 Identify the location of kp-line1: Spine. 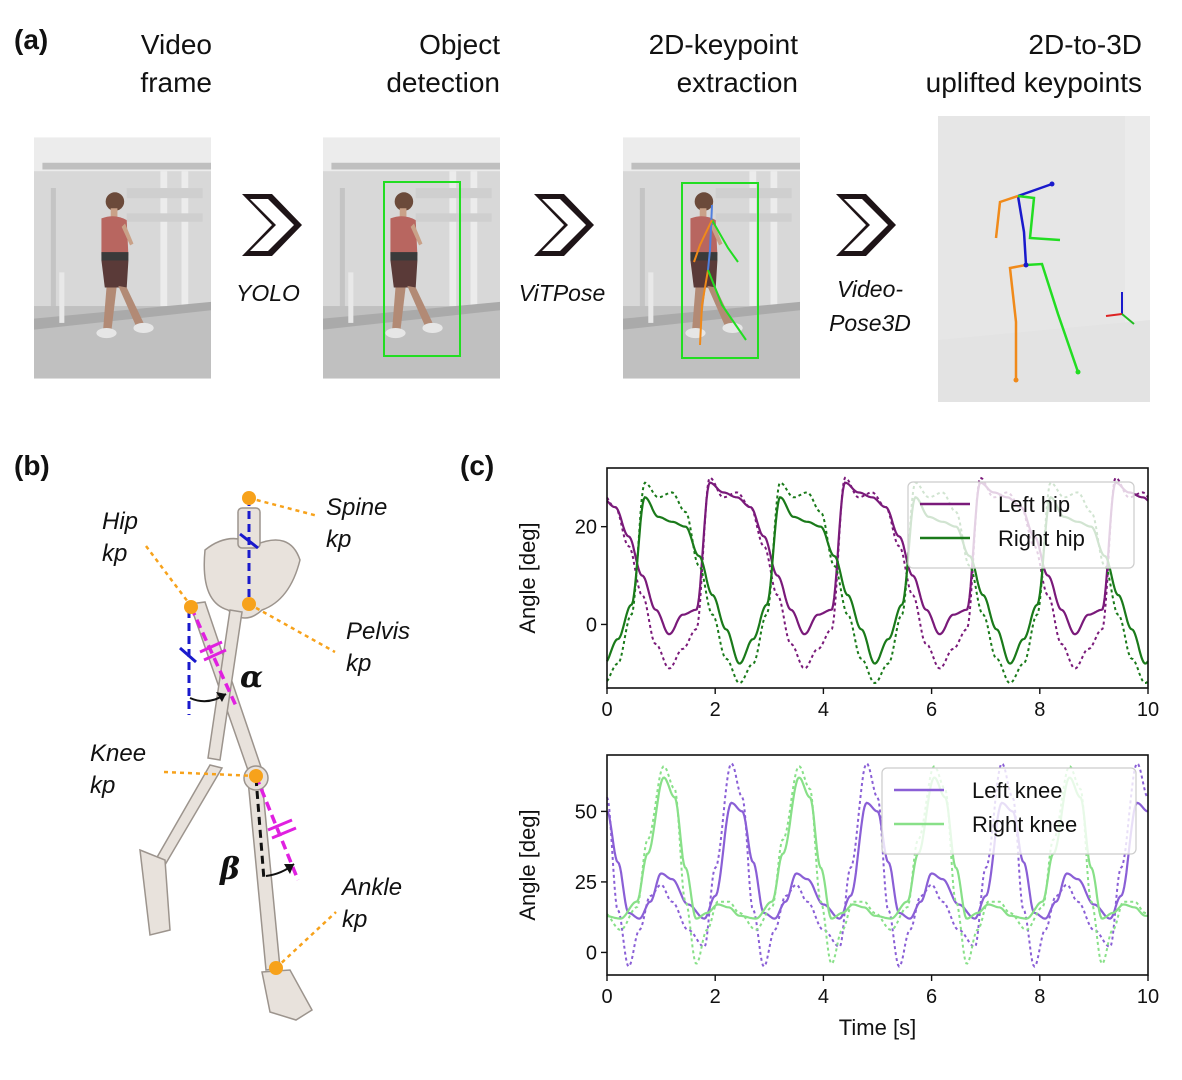
(357, 507).